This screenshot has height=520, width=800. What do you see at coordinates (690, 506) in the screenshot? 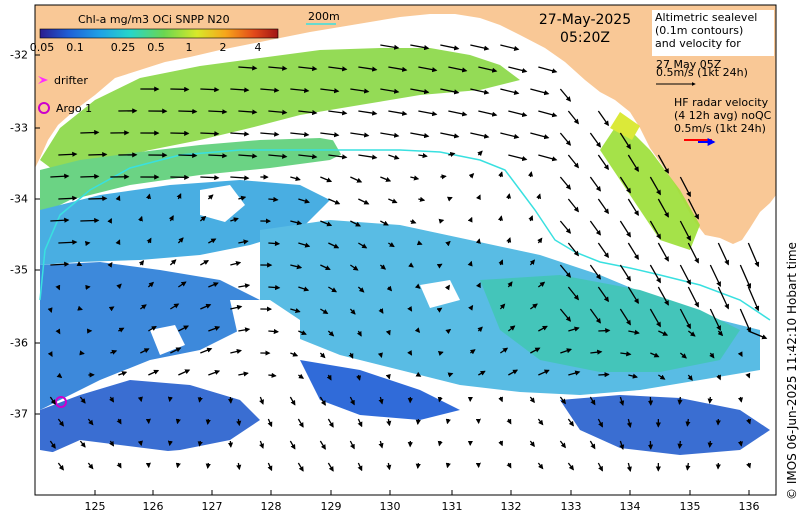
I see `x-tick-label: 135` at bounding box center [690, 506].